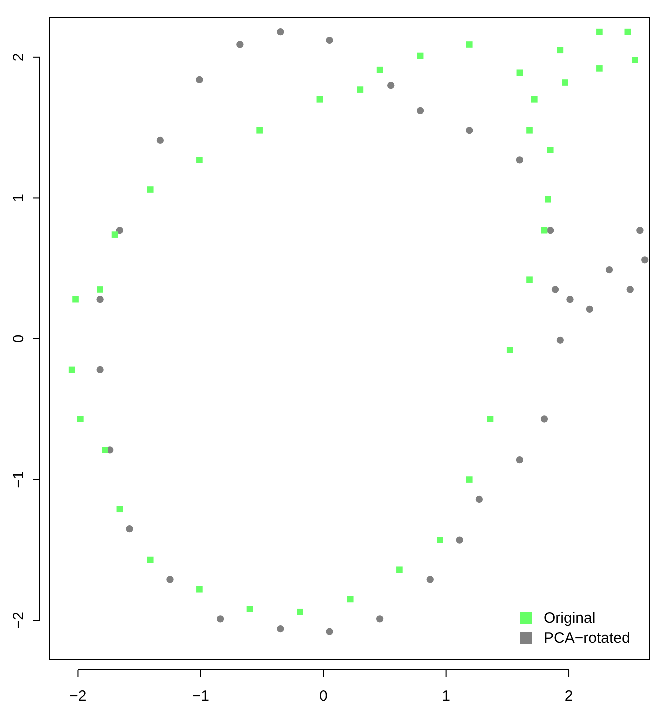 The width and height of the screenshot is (672, 704). What do you see at coordinates (19, 198) in the screenshot?
I see `y-tick-label: 1` at bounding box center [19, 198].